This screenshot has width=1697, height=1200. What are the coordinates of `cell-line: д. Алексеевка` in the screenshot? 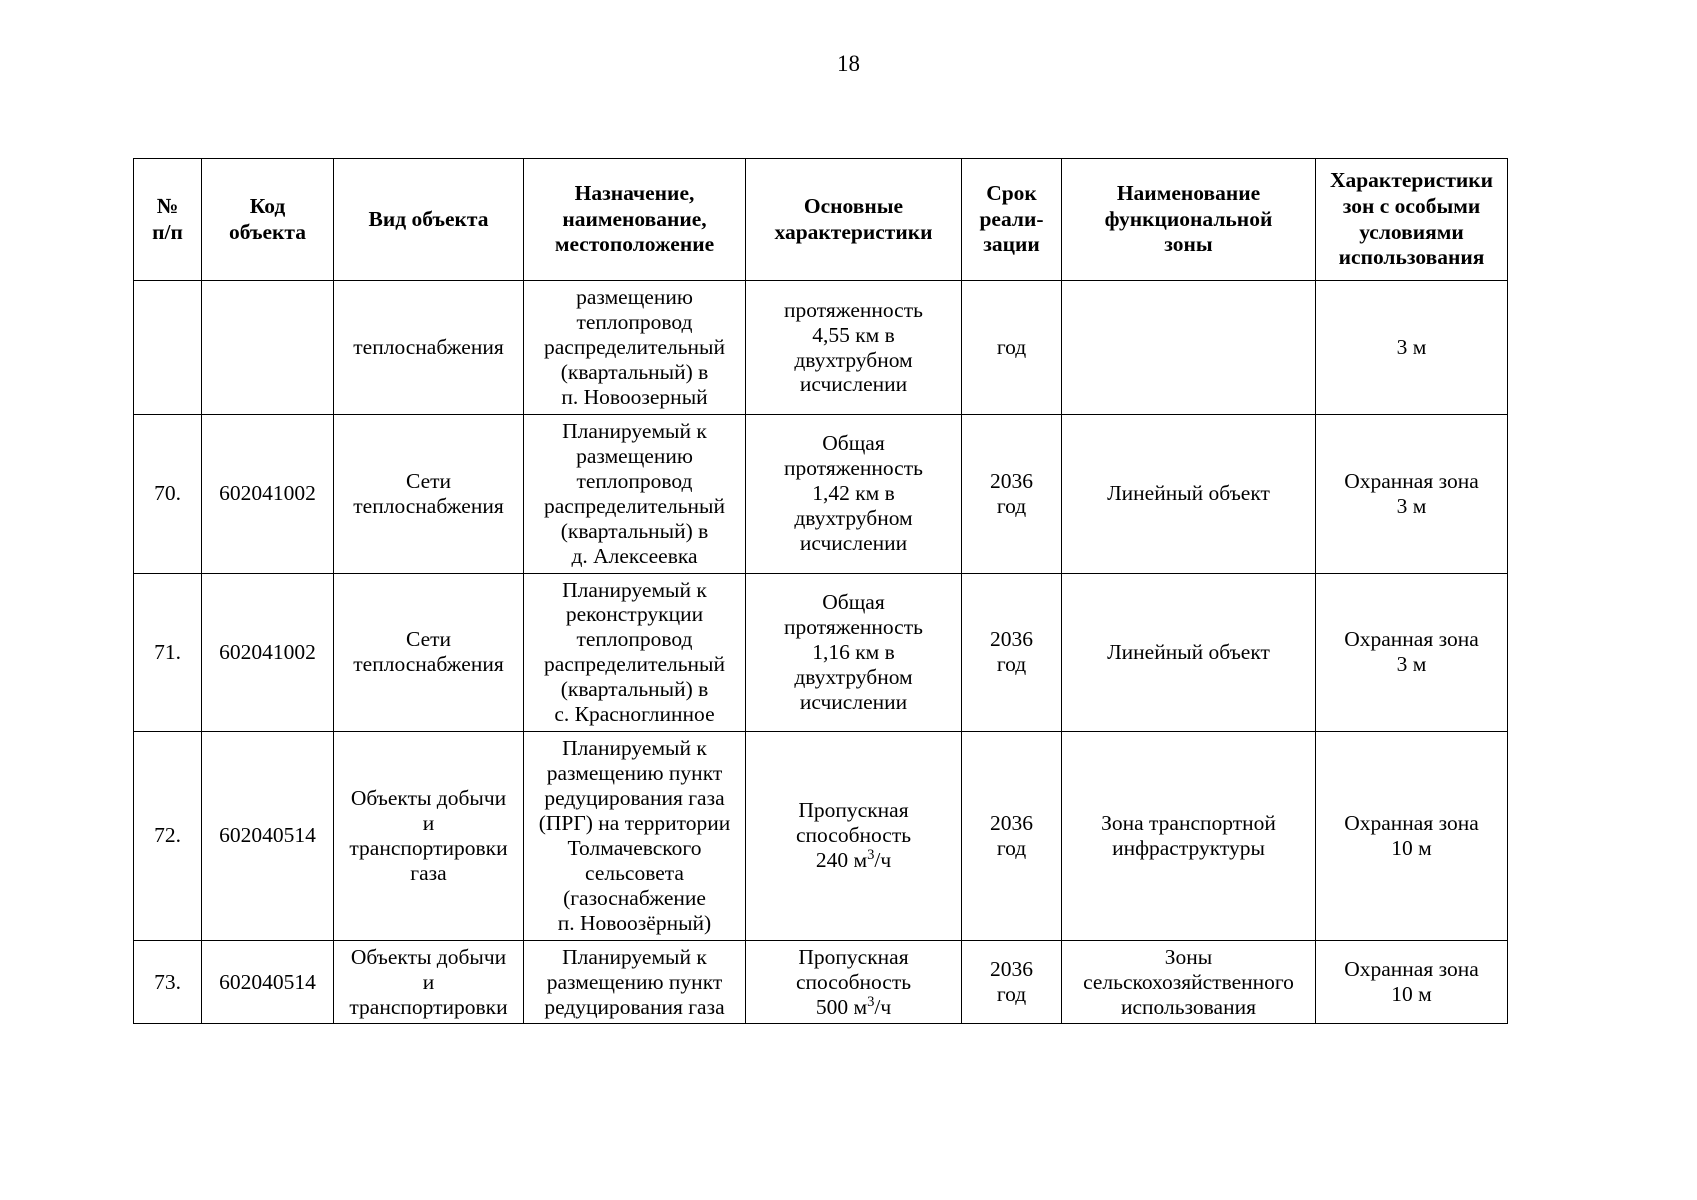 It's located at (634, 555).